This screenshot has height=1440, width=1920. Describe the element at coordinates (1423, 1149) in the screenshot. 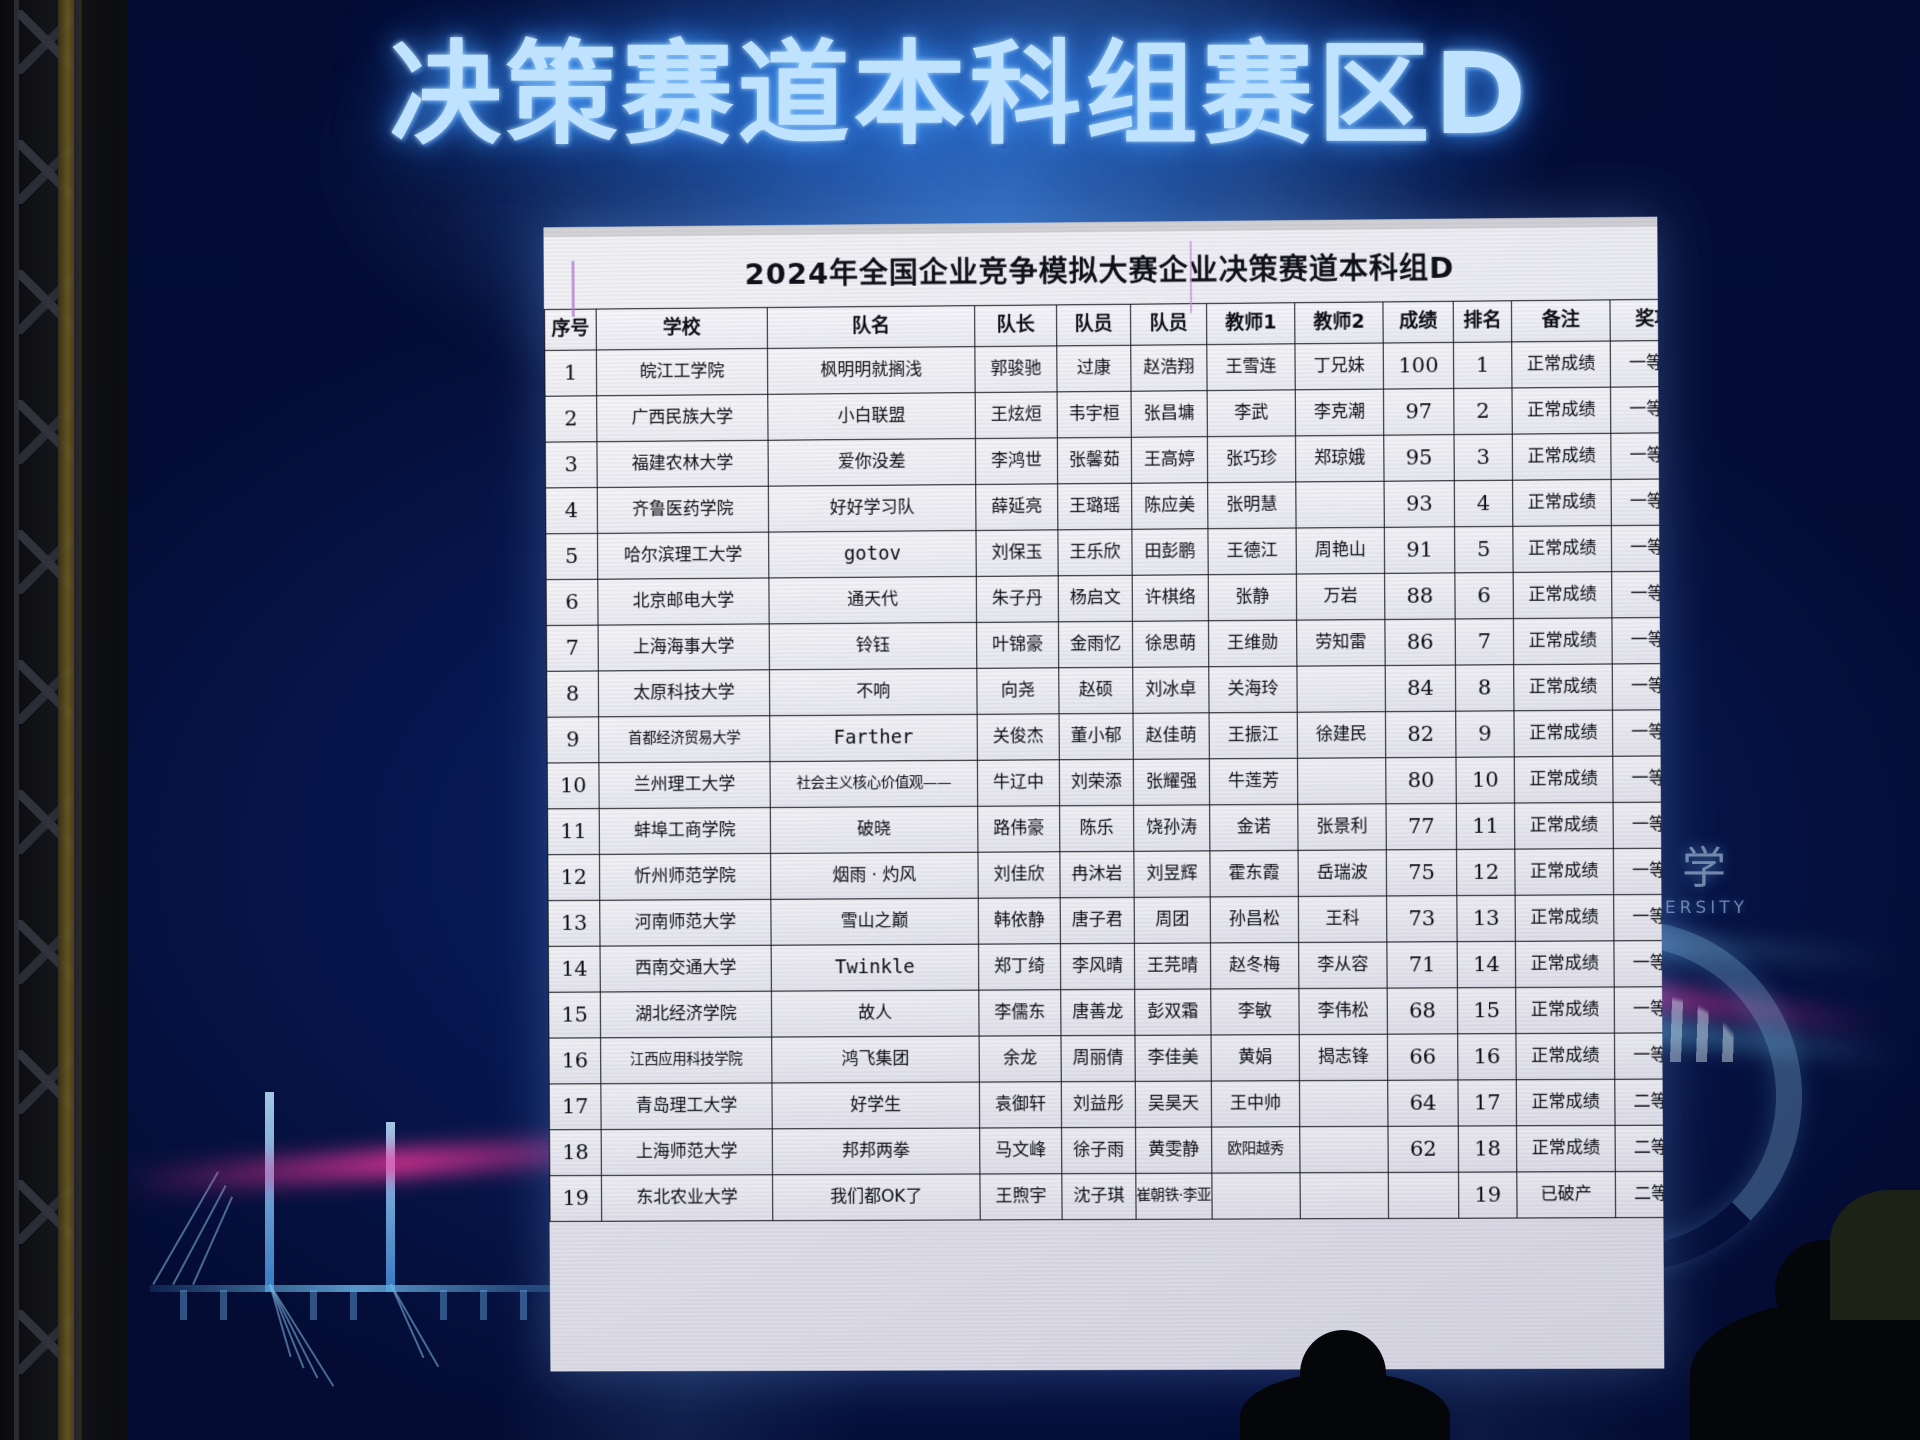

I see `row-score: 62` at that location.